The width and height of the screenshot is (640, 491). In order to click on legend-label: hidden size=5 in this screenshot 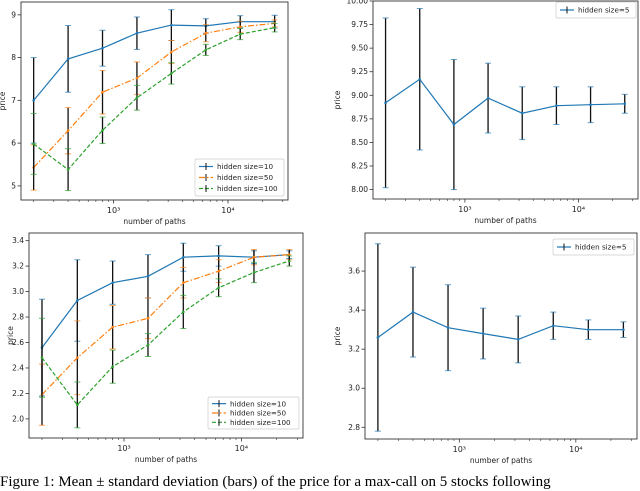, I will do `click(600, 247)`.